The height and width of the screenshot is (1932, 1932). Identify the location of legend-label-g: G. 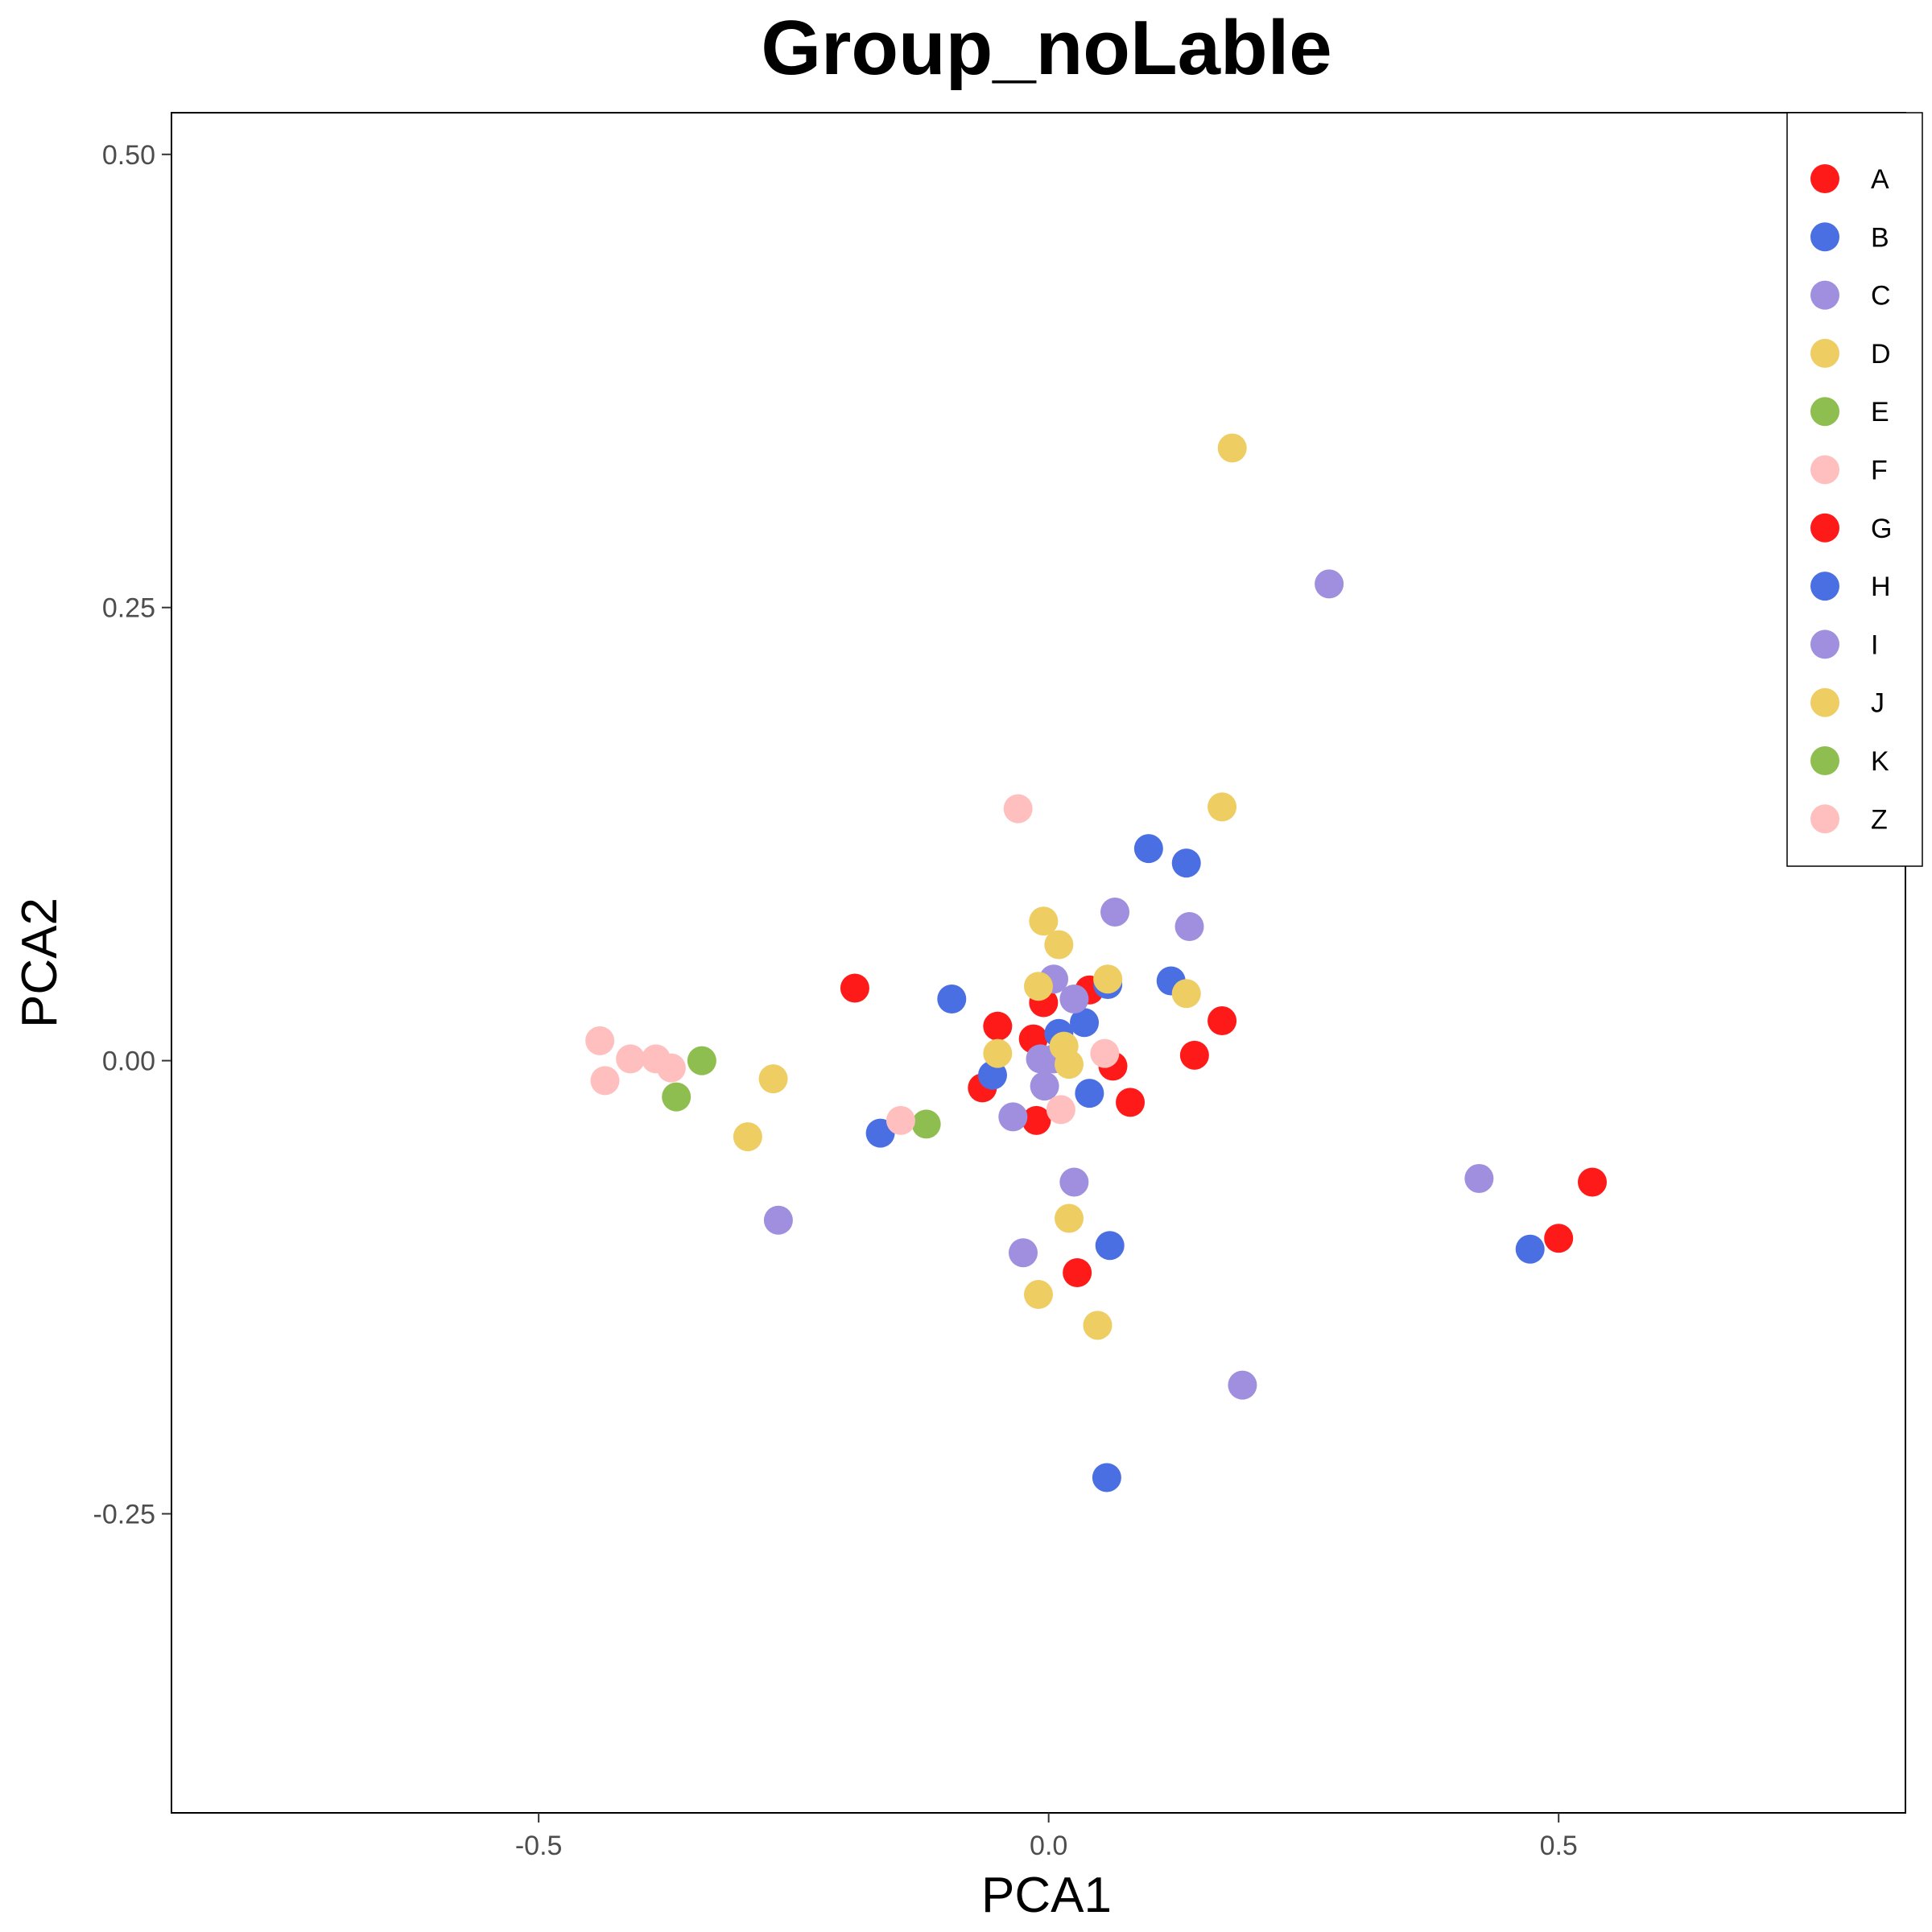
(1881, 529).